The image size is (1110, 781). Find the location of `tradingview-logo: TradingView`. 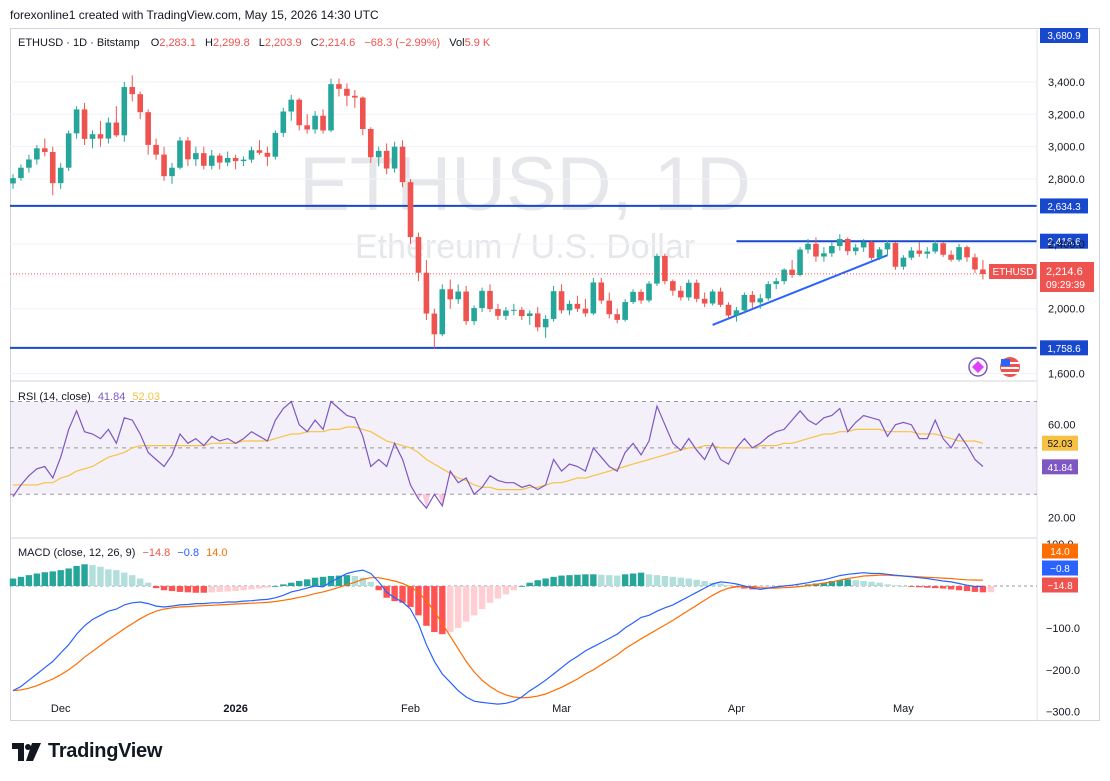

tradingview-logo: TradingView is located at coordinates (87, 751).